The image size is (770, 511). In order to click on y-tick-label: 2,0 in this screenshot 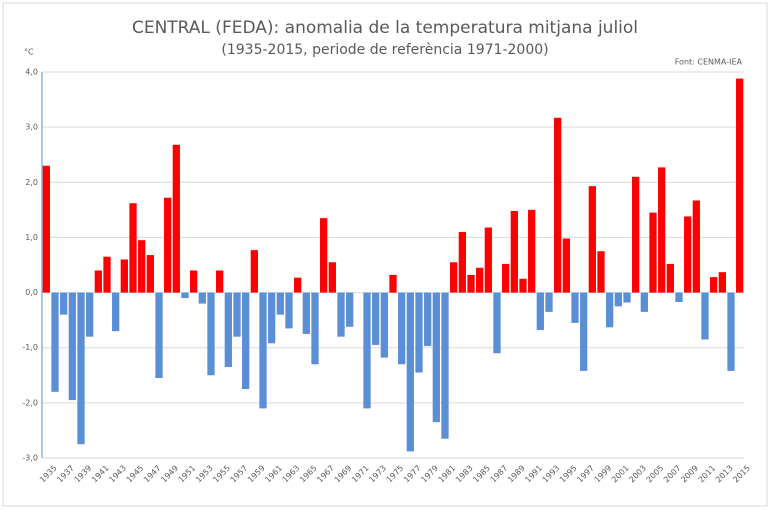, I will do `click(31, 182)`.